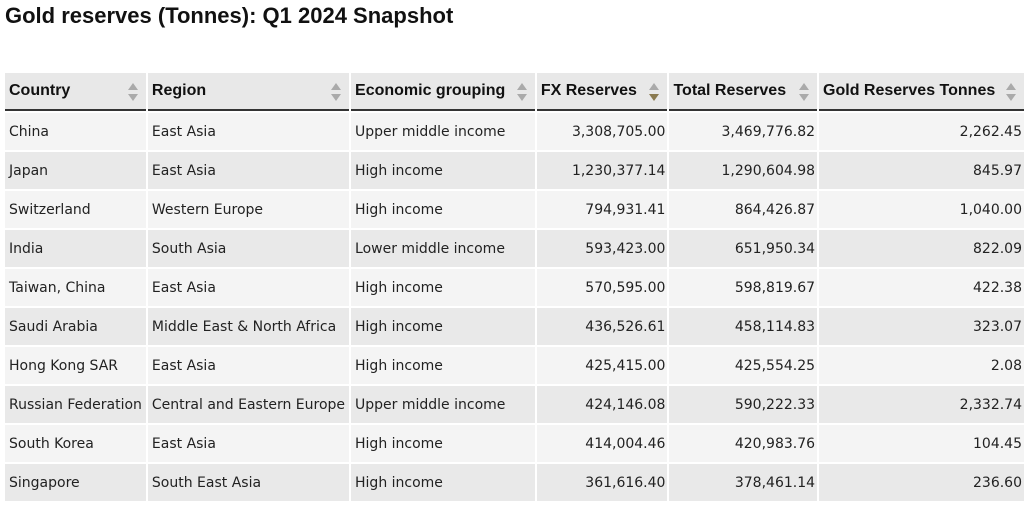  What do you see at coordinates (743, 248) in the screenshot?
I see `table-cell: 651,950.34` at bounding box center [743, 248].